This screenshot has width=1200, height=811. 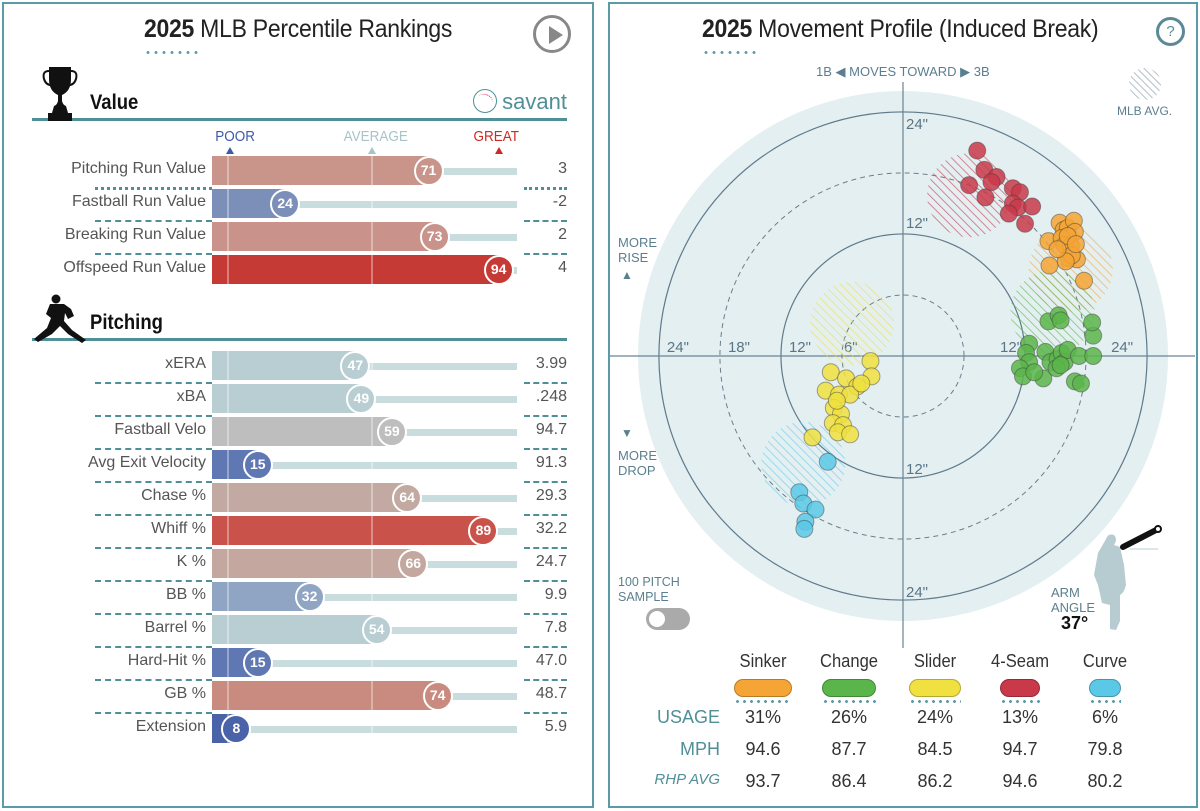 What do you see at coordinates (296, 531) in the screenshot?
I see `percentile-row: Whiff % 89 32.2` at bounding box center [296, 531].